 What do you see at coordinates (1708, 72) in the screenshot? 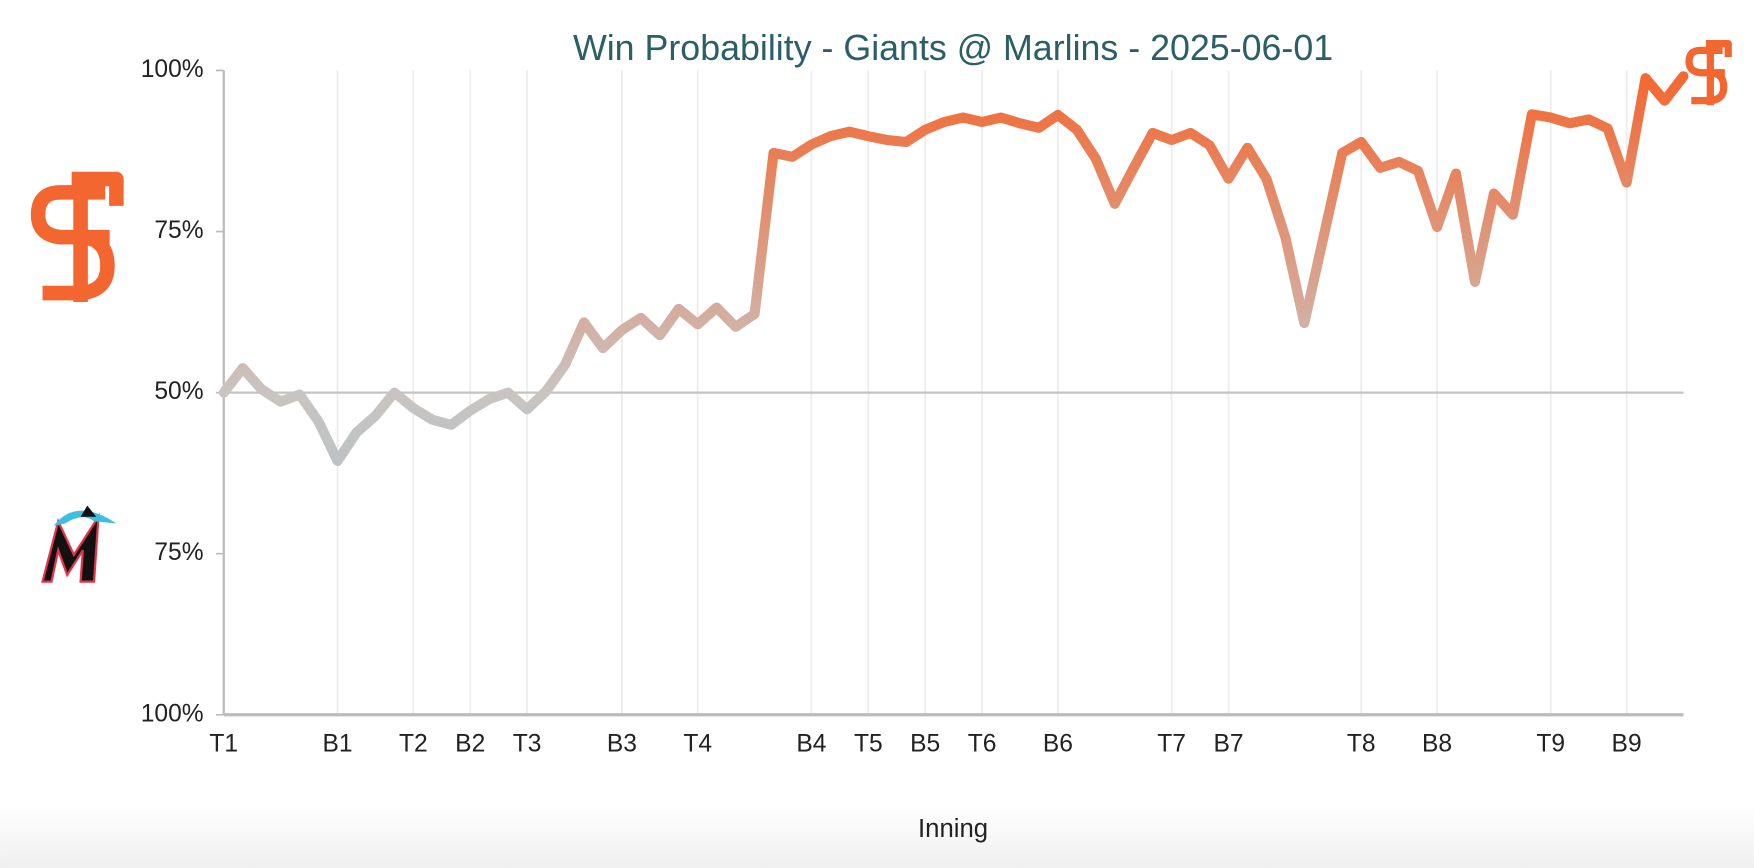
I see `giants-logo-small` at bounding box center [1708, 72].